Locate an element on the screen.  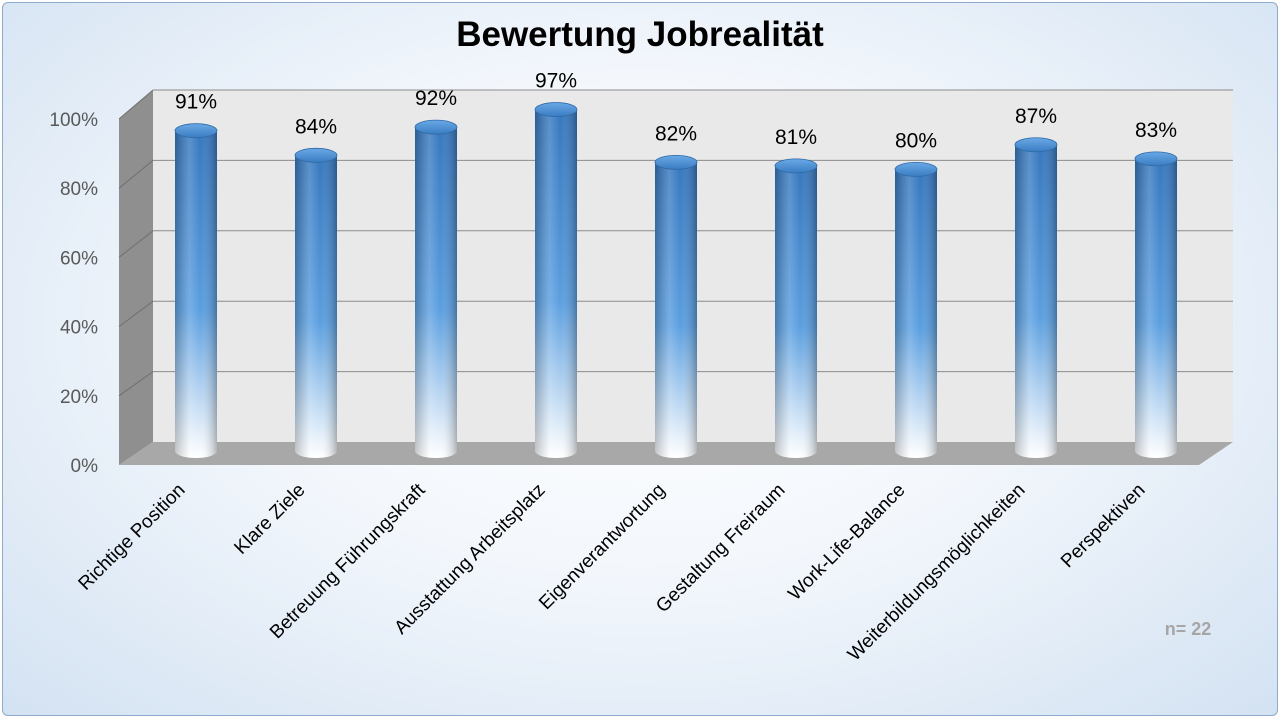
side-wall is located at coordinates (136, 277).